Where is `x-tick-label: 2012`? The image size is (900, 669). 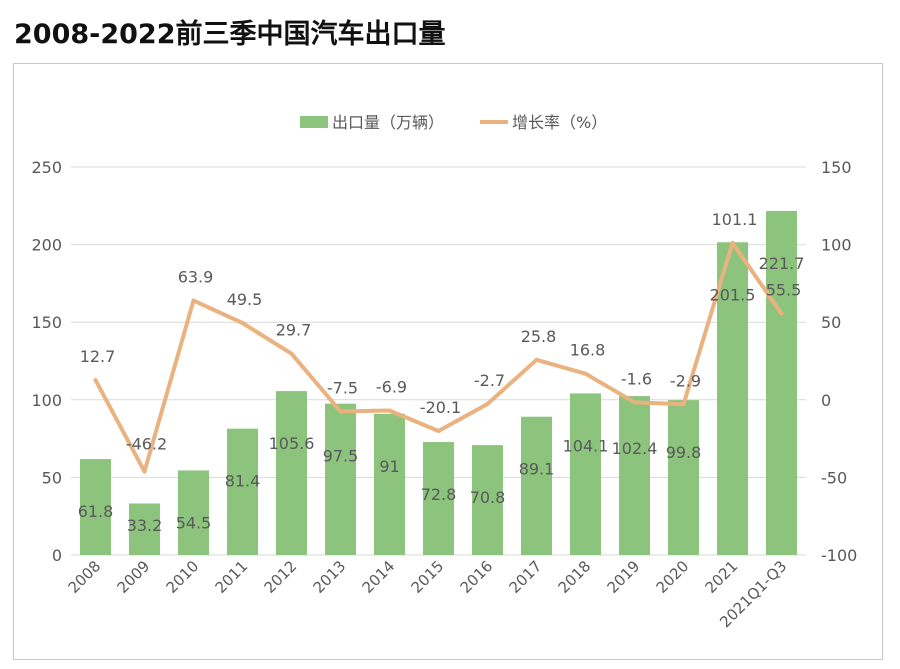 x-tick-label: 2012 is located at coordinates (281, 577).